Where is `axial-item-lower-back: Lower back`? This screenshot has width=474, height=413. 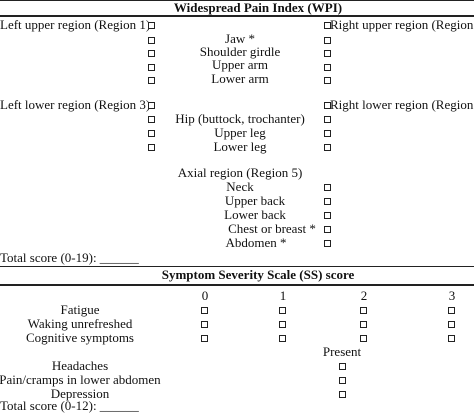
axial-item-lower-back: Lower back is located at coordinates (255, 214).